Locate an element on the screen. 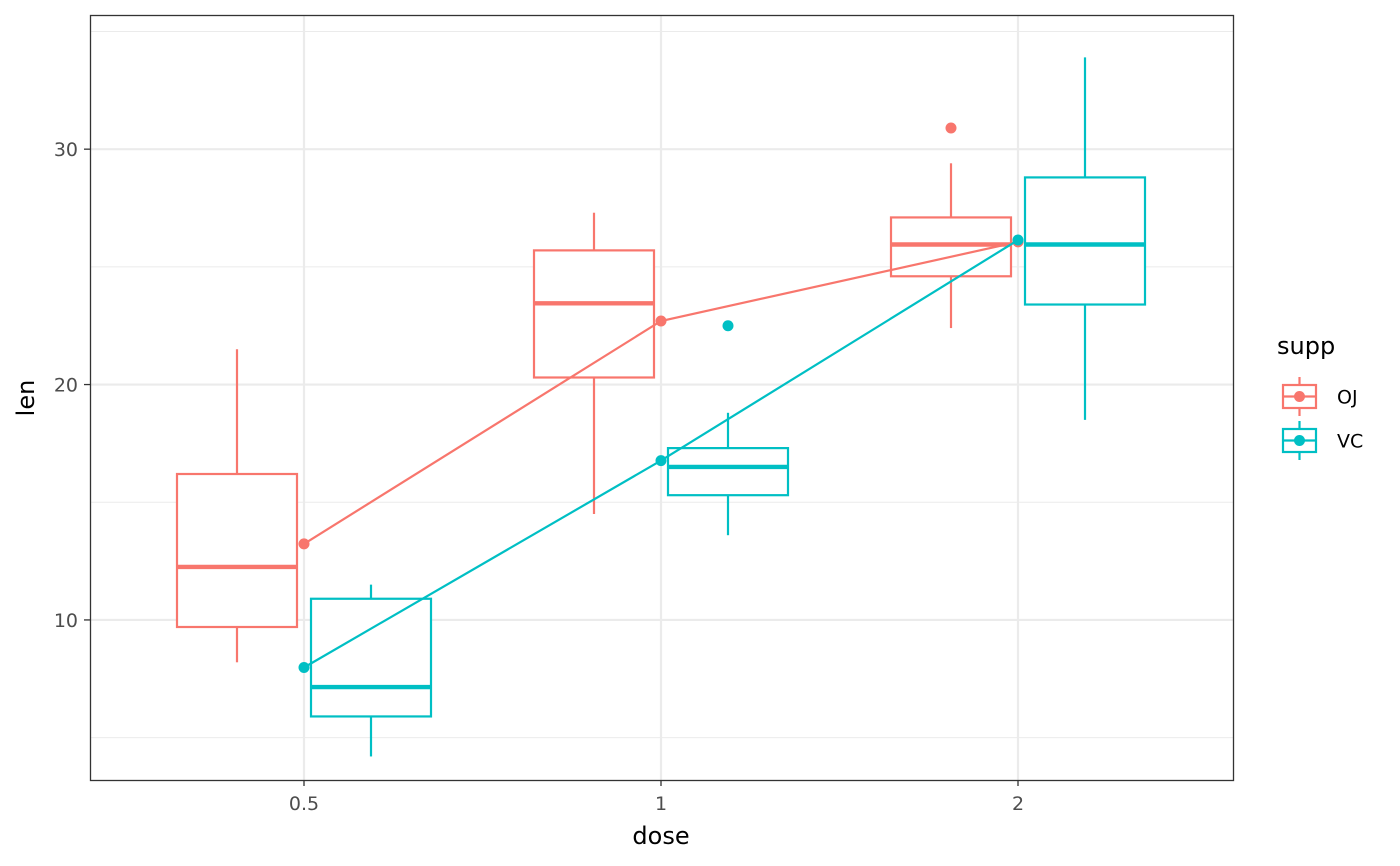  y-tick-label: 10 is located at coordinates (66, 621).